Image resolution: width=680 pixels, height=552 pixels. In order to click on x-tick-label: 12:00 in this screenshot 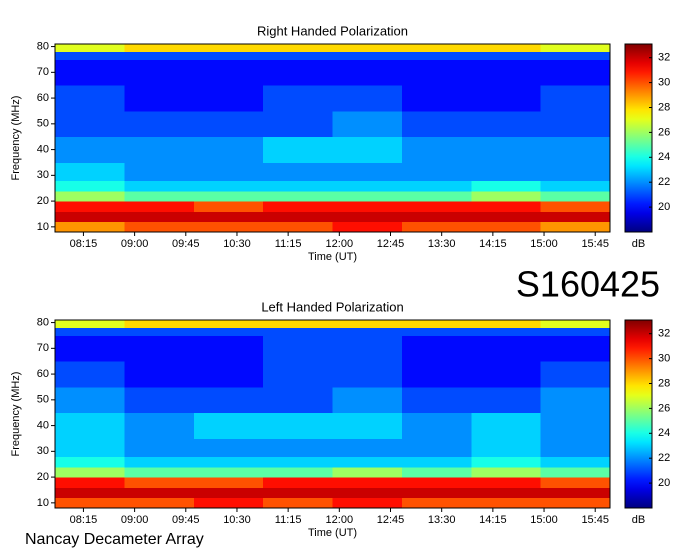, I will do `click(340, 520)`.